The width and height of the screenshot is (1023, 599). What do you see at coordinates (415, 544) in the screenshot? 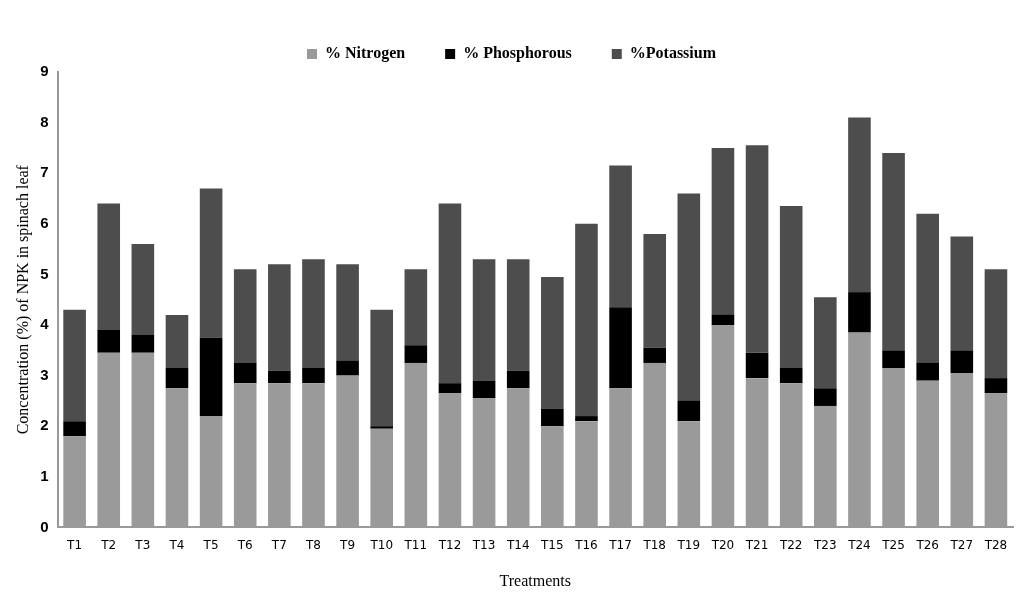
I see `x-tick-label: T11` at bounding box center [415, 544].